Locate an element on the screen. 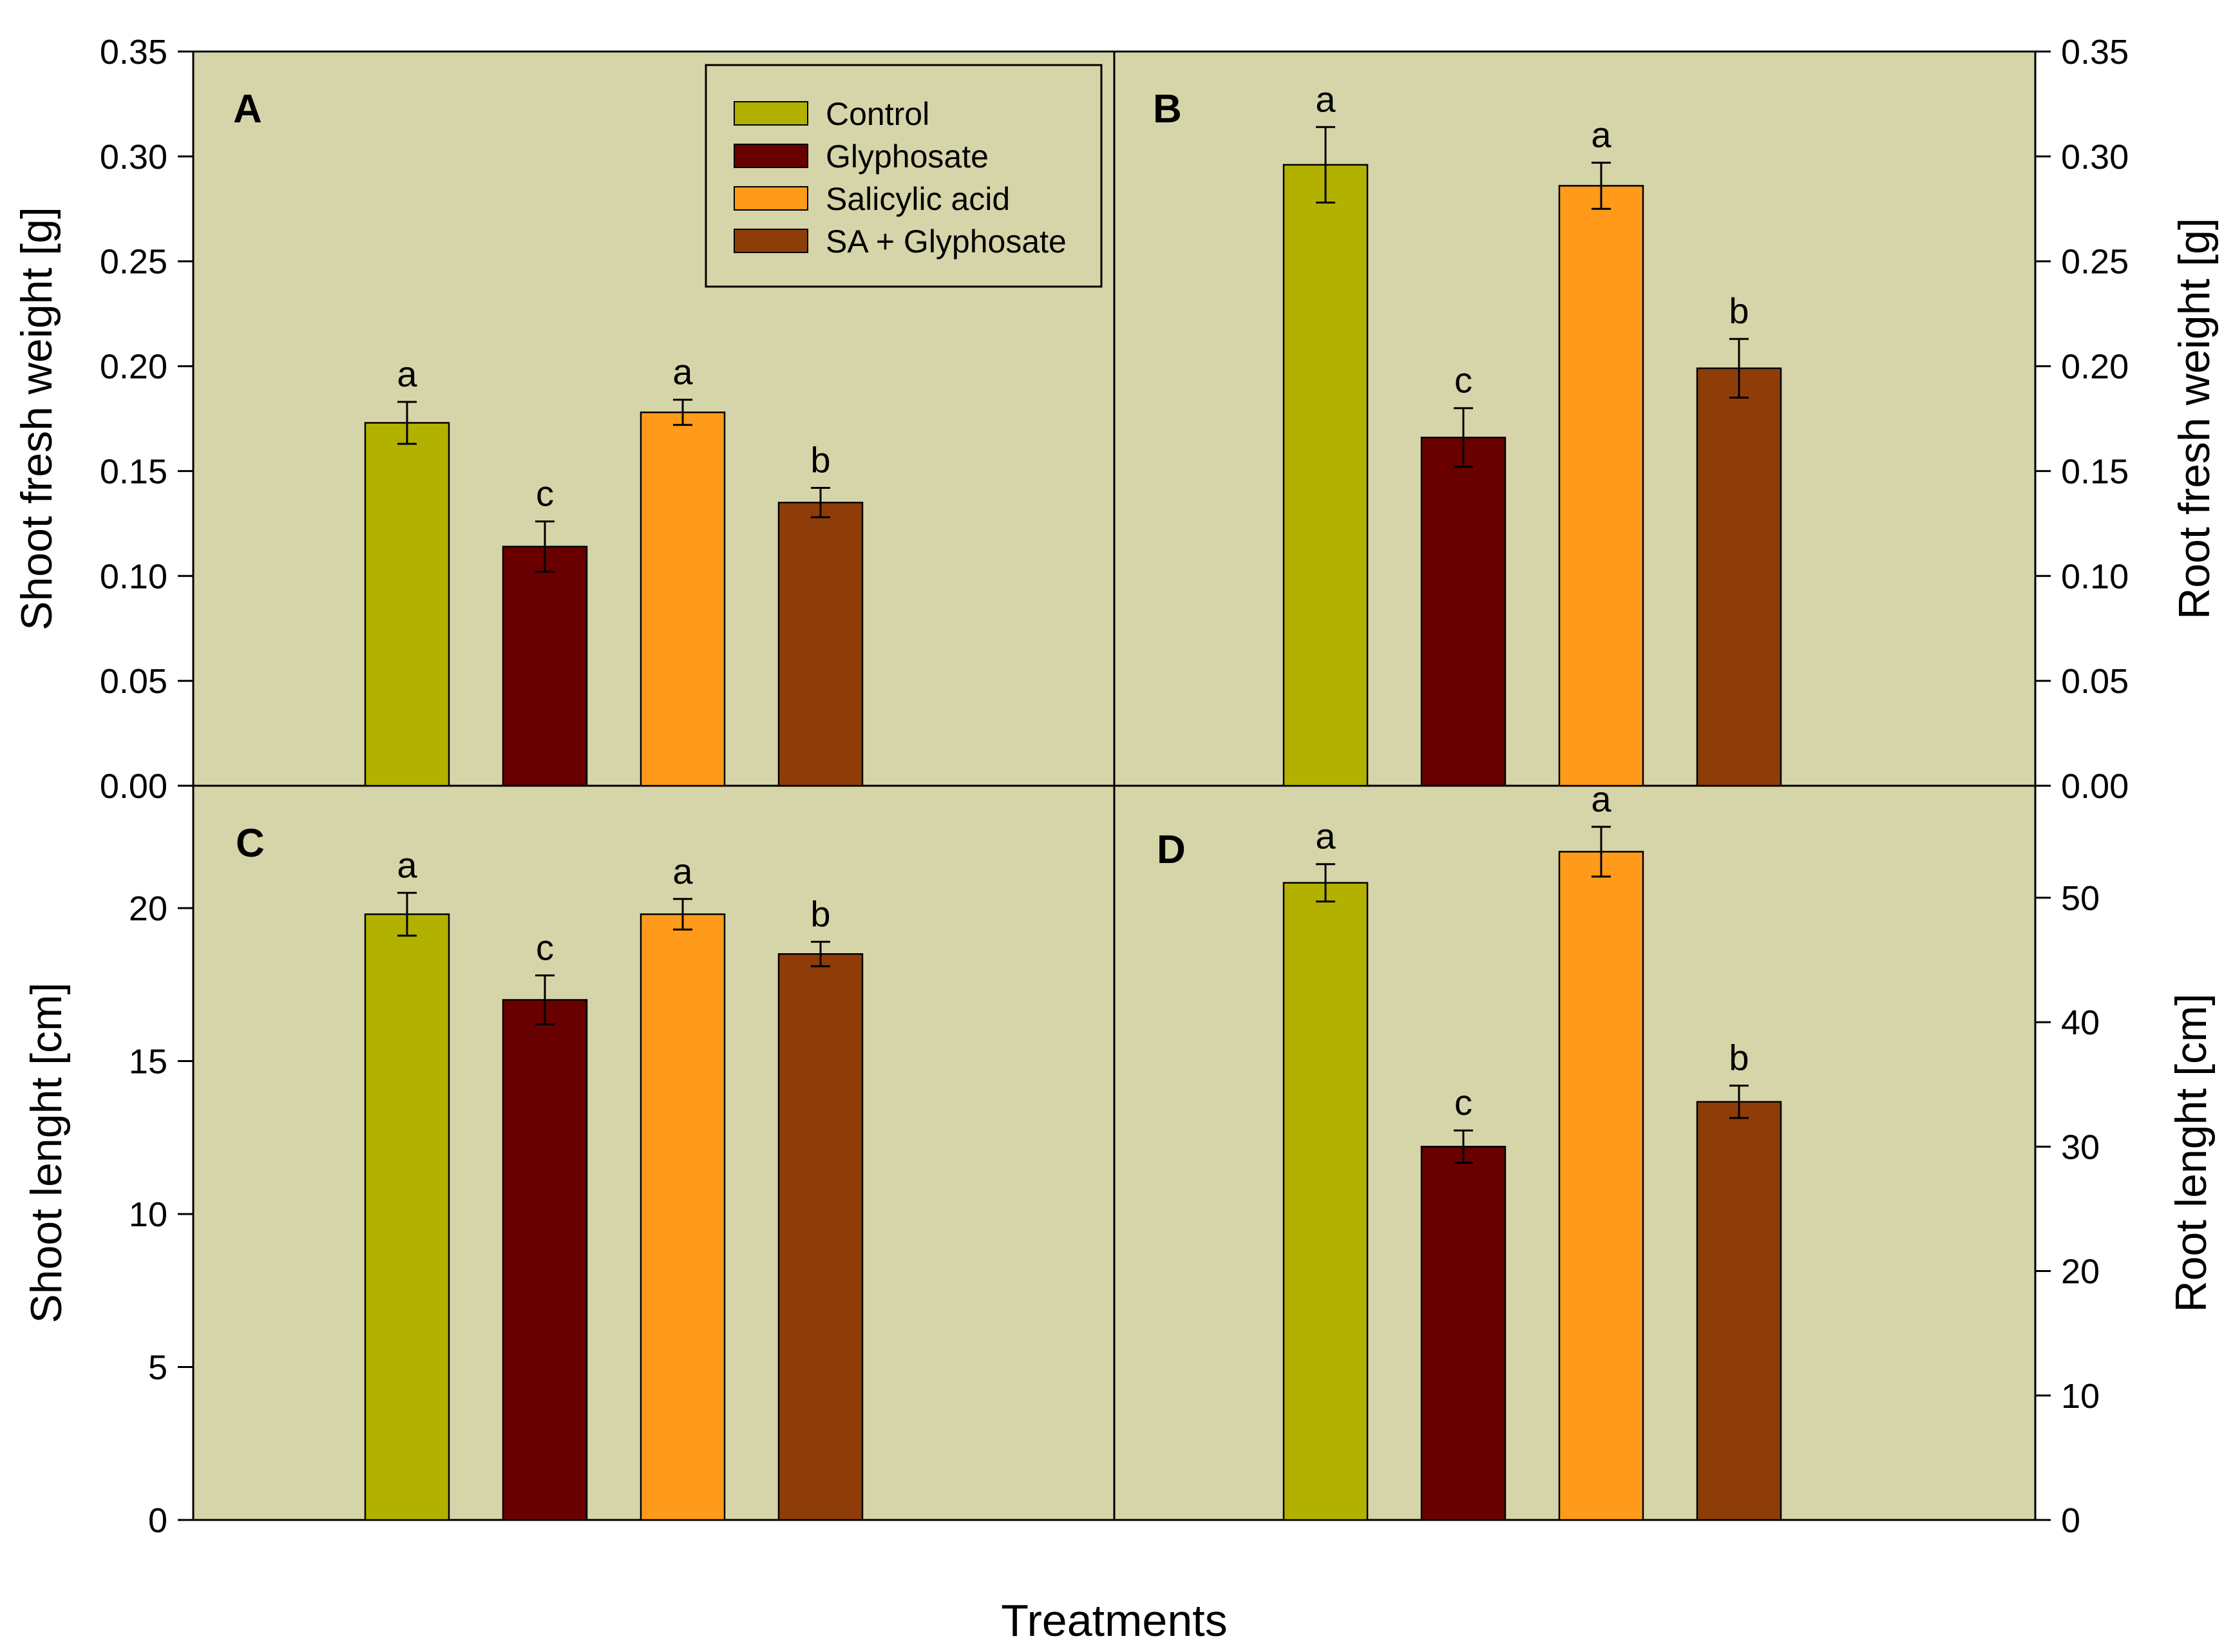 Image resolution: width=2224 pixels, height=1652 pixels. significance-label-b-sa-glyphosate: b is located at coordinates (1739, 311).